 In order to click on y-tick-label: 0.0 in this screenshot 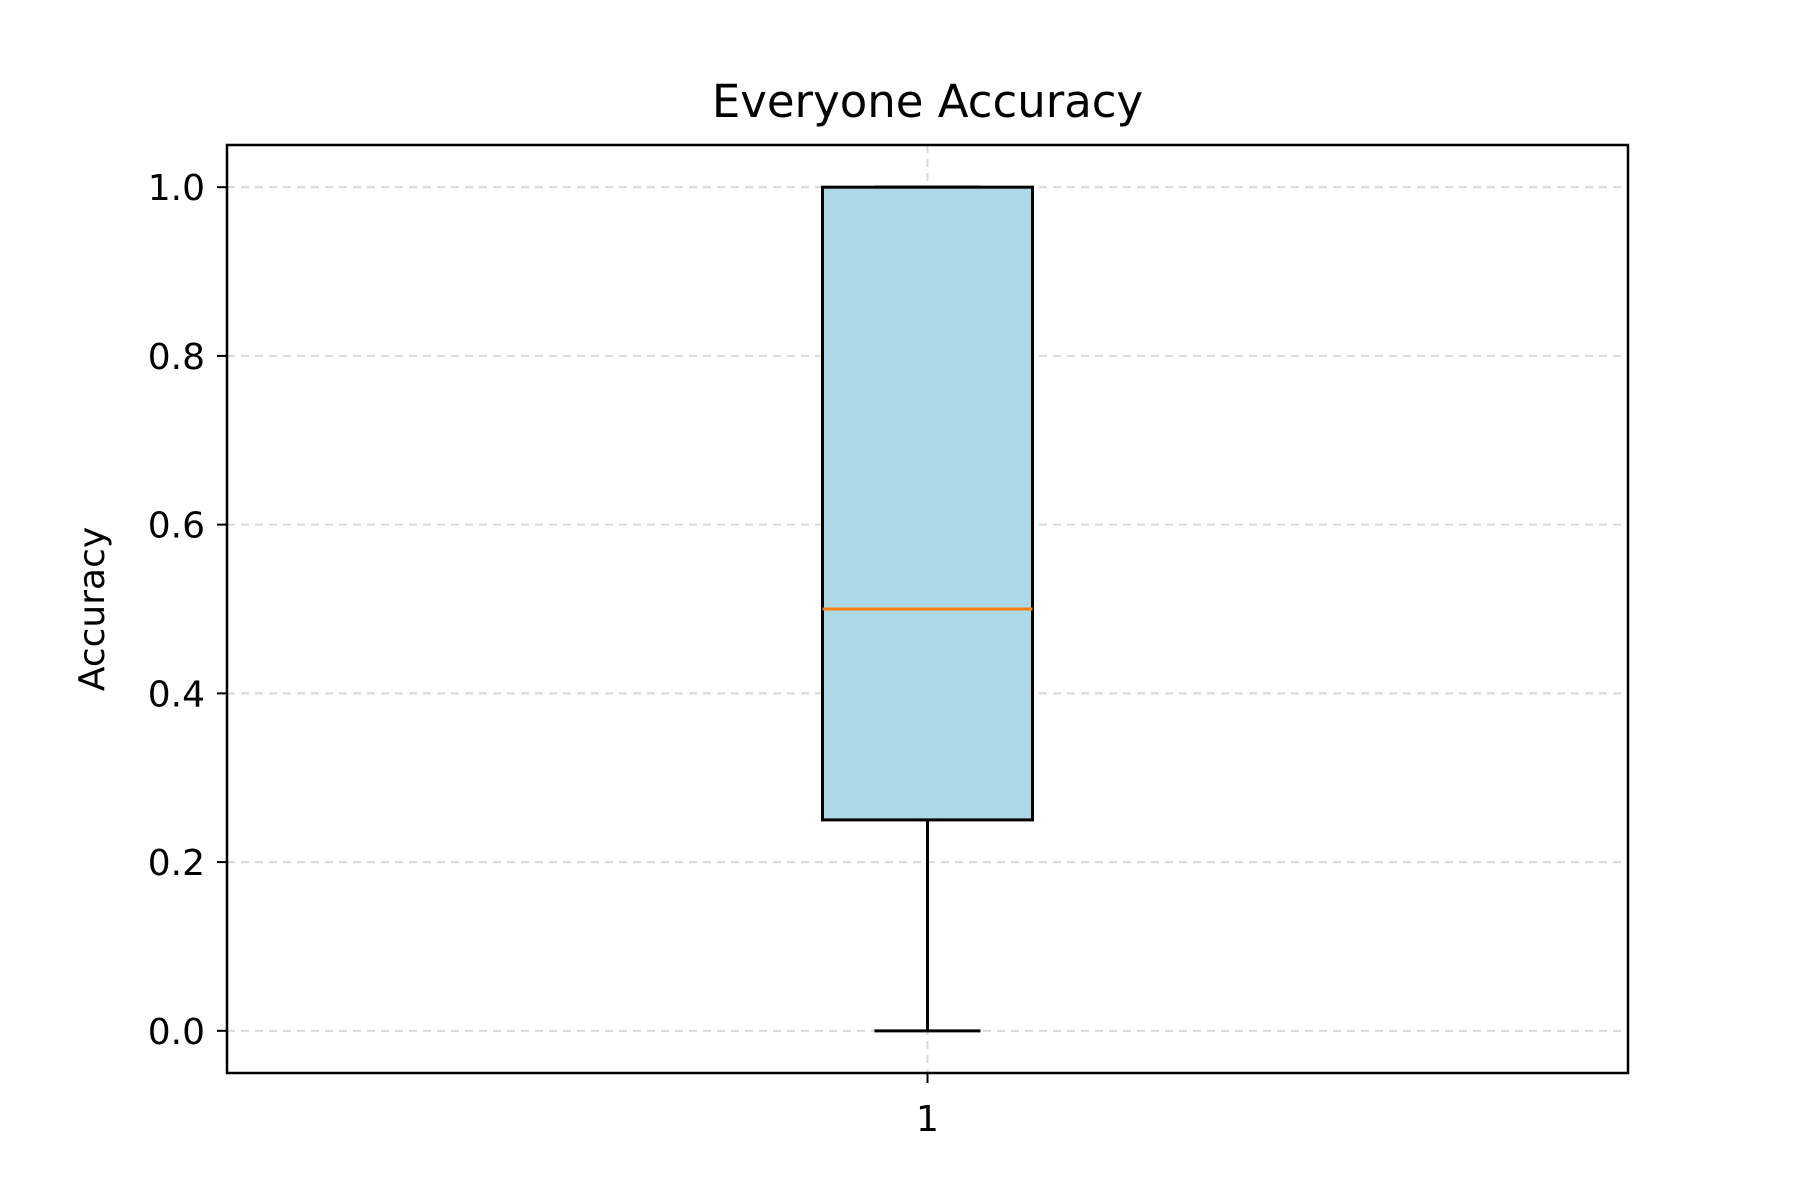, I will do `click(176, 1032)`.